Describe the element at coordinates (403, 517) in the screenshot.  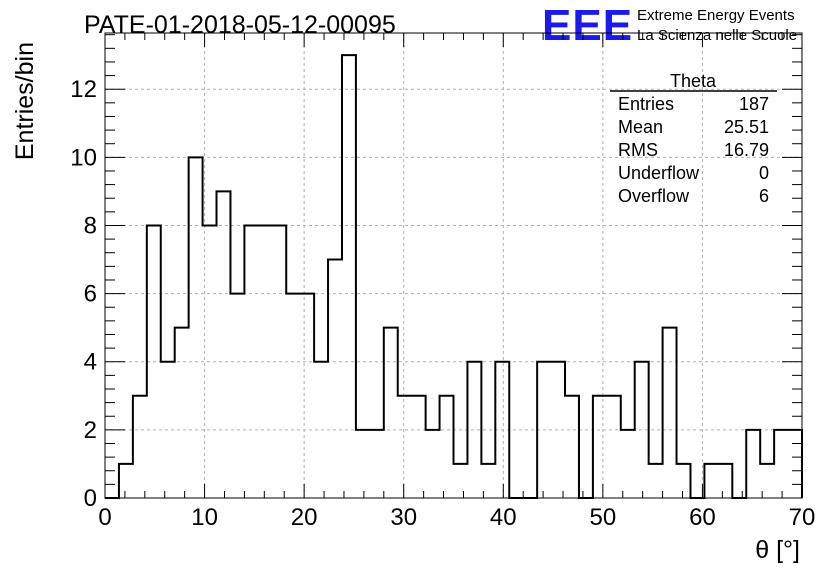
I see `x-tick-label: 30` at that location.